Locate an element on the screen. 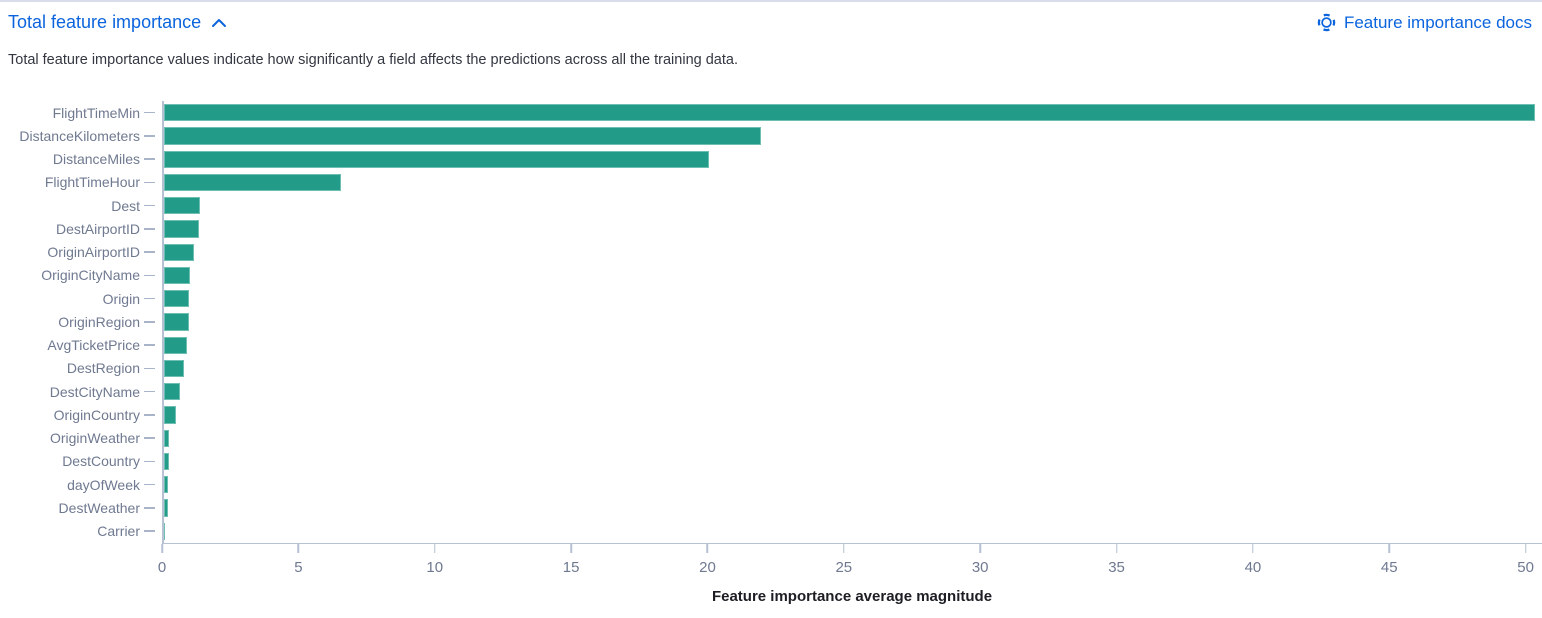 Image resolution: width=1542 pixels, height=618 pixels. x-tick-label: 30 is located at coordinates (980, 567).